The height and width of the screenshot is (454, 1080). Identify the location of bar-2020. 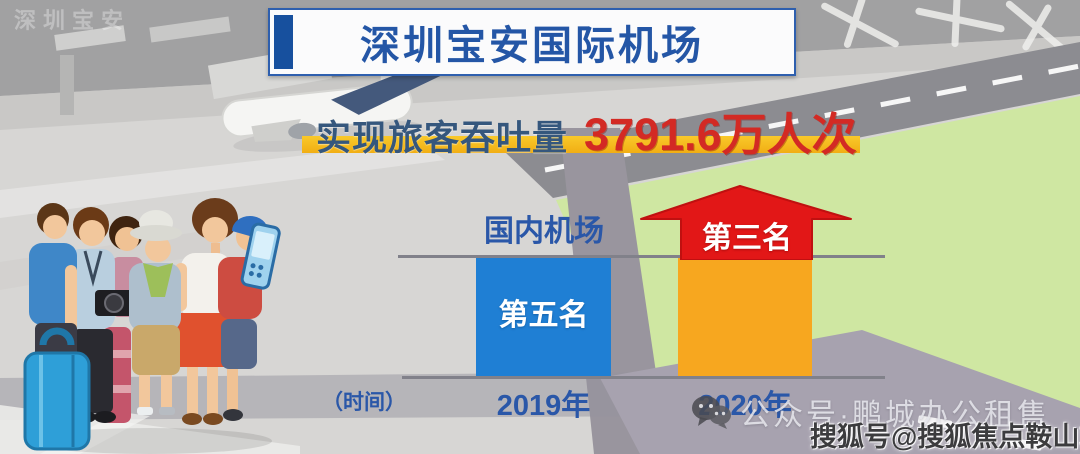
(745, 317).